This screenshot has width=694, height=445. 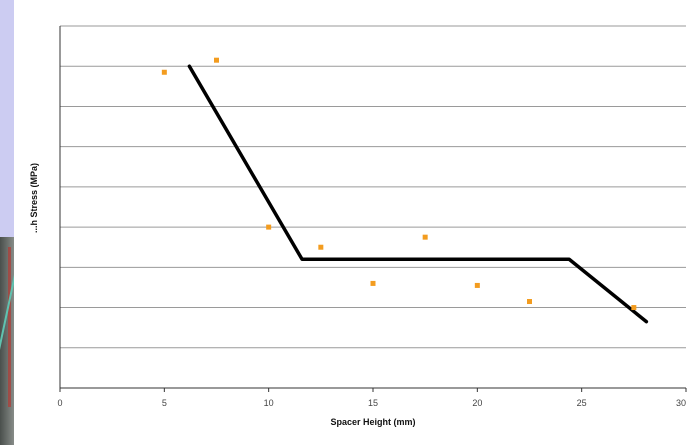 What do you see at coordinates (164, 403) in the screenshot?
I see `x-tick-label: 5` at bounding box center [164, 403].